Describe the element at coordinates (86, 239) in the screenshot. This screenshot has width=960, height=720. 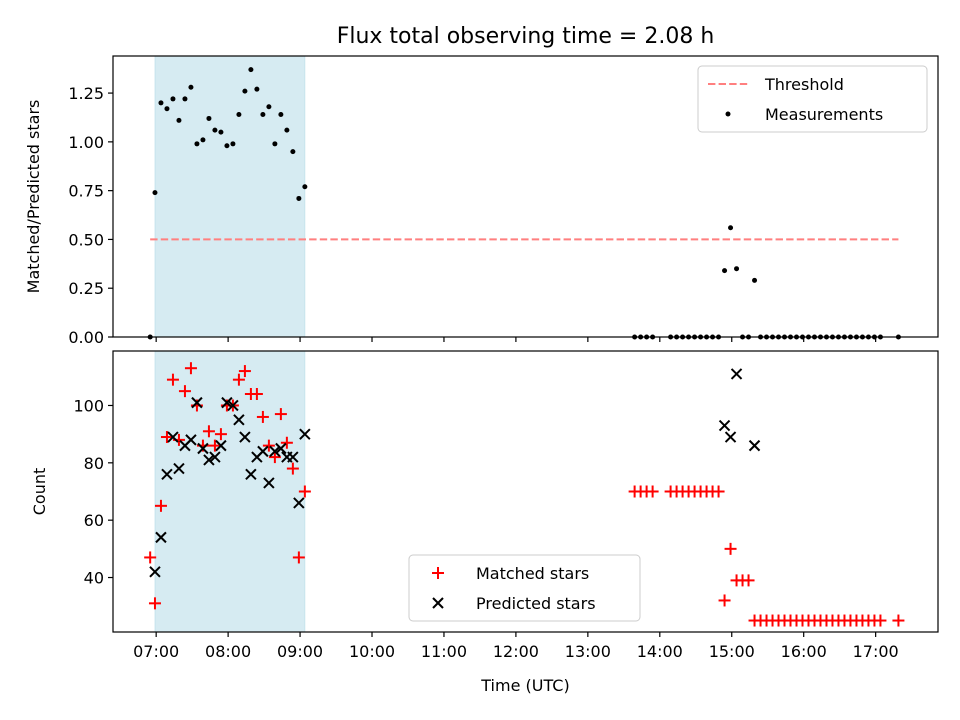
I see `top-y-tick-label: 0.50` at that location.